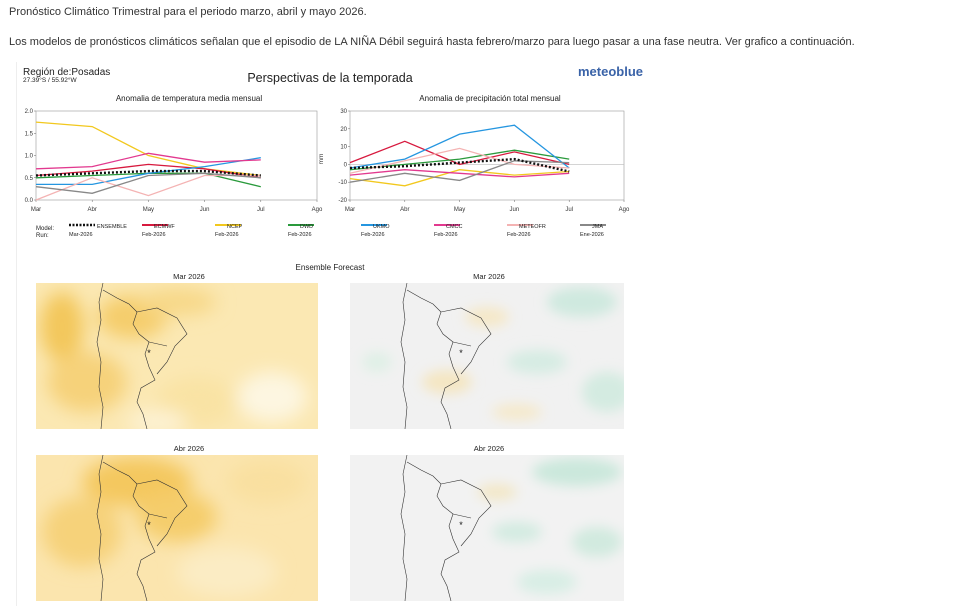 The width and height of the screenshot is (970, 611). I want to click on precip-chart-series-ncep, so click(459, 178).